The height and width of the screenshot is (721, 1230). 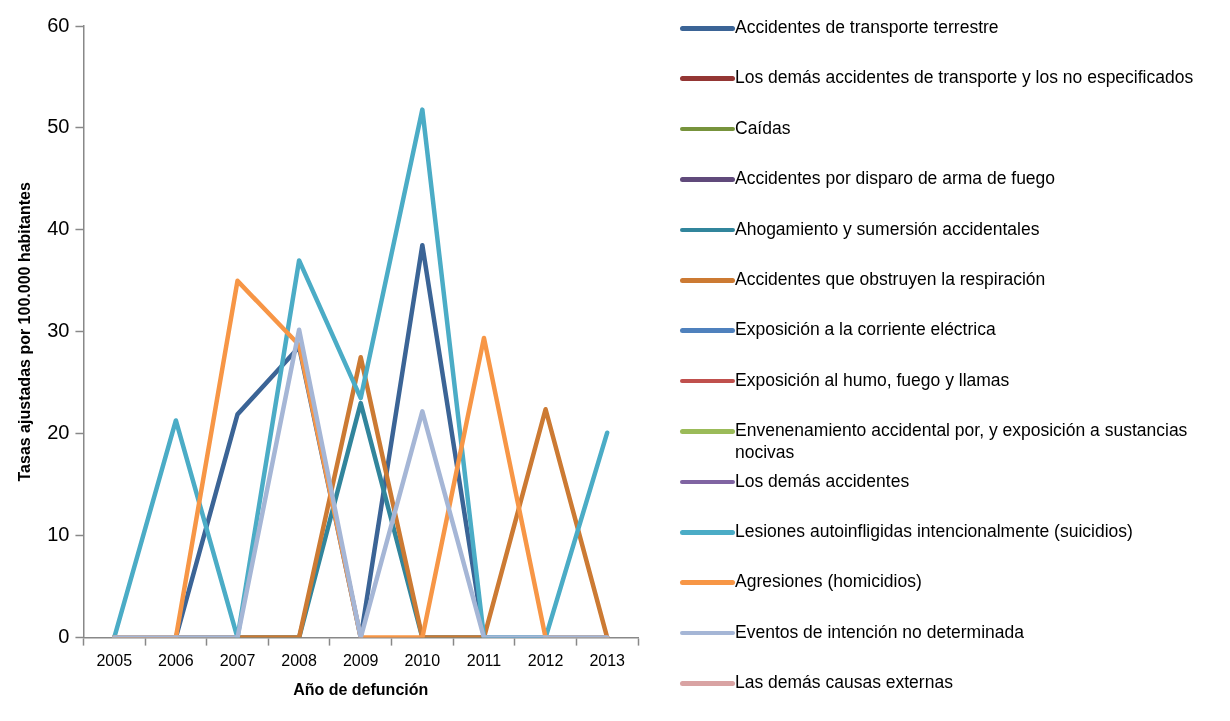 What do you see at coordinates (866, 329) in the screenshot?
I see `legend-label: Exposición a la corriente eléctrica` at bounding box center [866, 329].